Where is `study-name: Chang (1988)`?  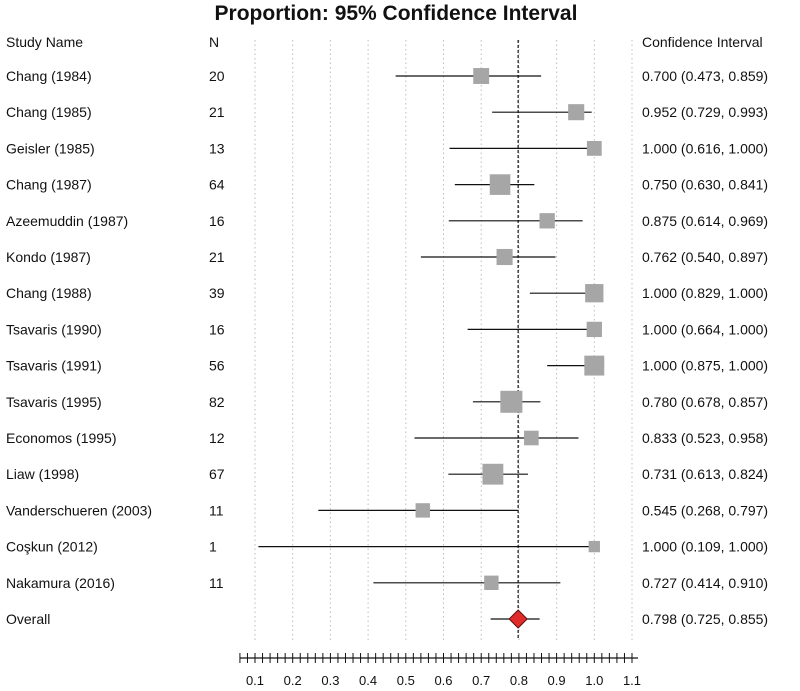 study-name: Chang (1988) is located at coordinates (49, 293).